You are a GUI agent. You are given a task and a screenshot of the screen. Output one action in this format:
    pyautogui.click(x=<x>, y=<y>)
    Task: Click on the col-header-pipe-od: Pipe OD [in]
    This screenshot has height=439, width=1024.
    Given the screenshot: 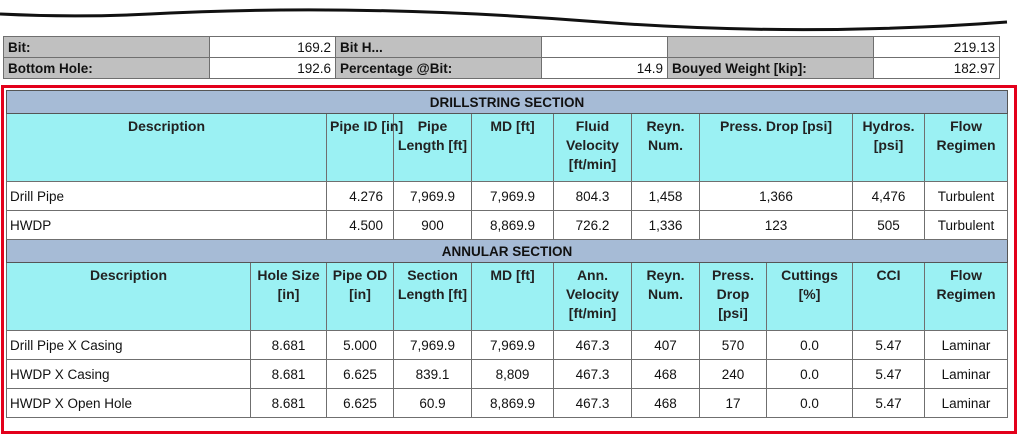 What is the action you would take?
    pyautogui.click(x=360, y=296)
    